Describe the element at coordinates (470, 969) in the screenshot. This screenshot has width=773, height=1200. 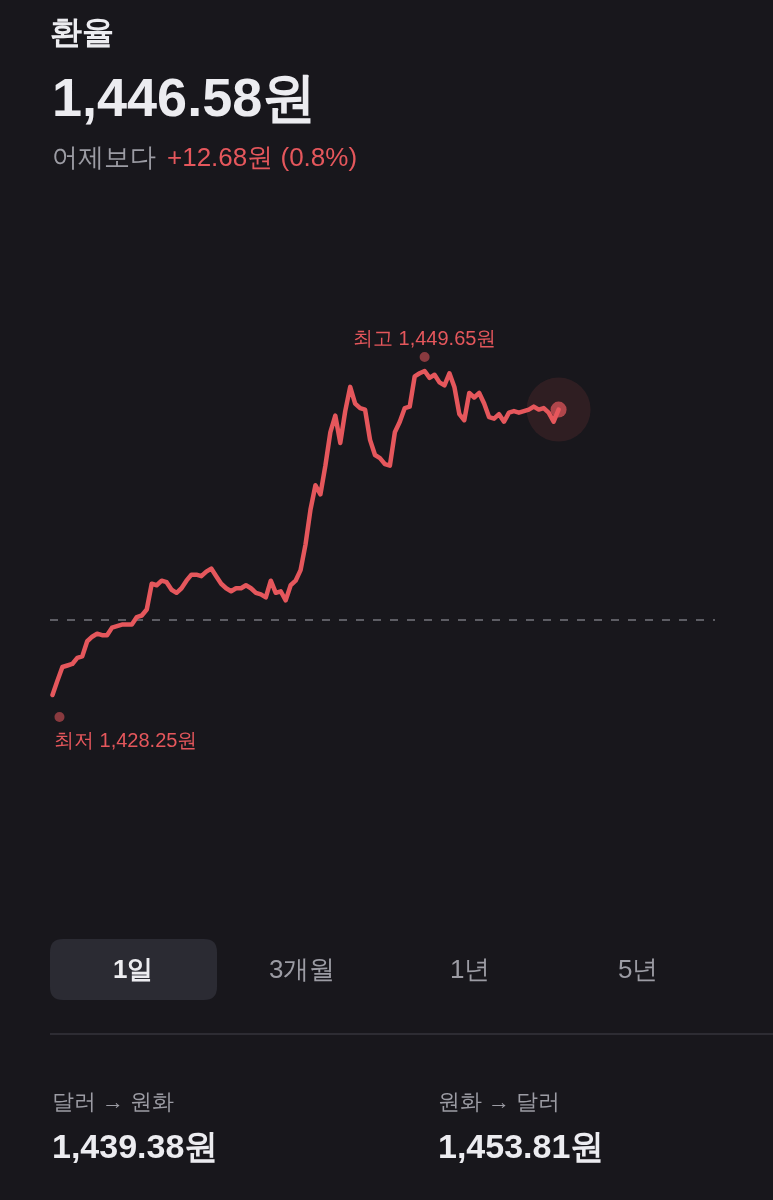
I see `text: 1년` at that location.